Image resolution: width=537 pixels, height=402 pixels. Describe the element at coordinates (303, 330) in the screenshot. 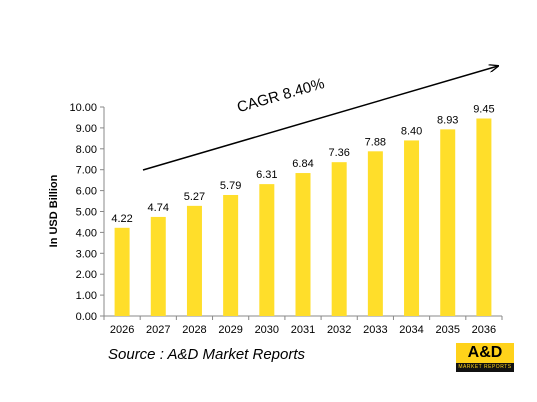

I see `x-tick-label: 2031` at that location.